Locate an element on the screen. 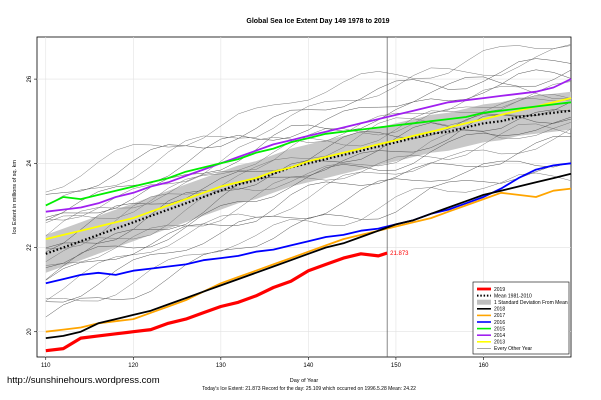 This screenshot has height=400, width=601. x-axis-ticks: 110 120 130 140 150 160 is located at coordinates (265, 363).